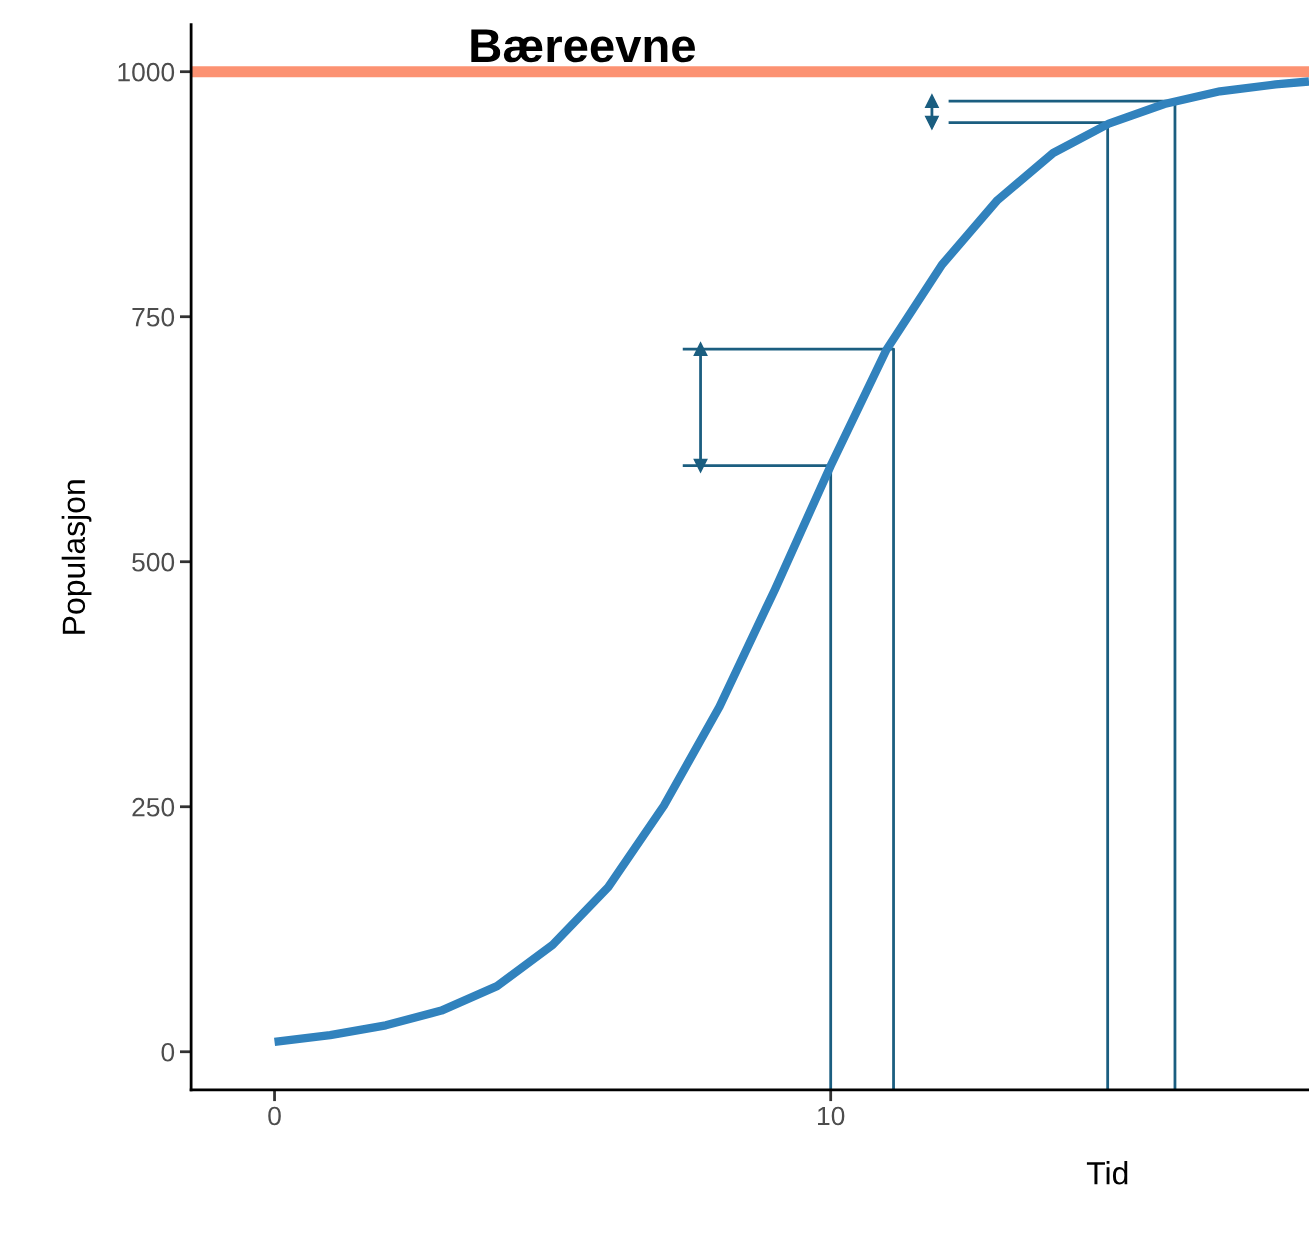  I want to click on y-tick-label: 0, so click(168, 1052).